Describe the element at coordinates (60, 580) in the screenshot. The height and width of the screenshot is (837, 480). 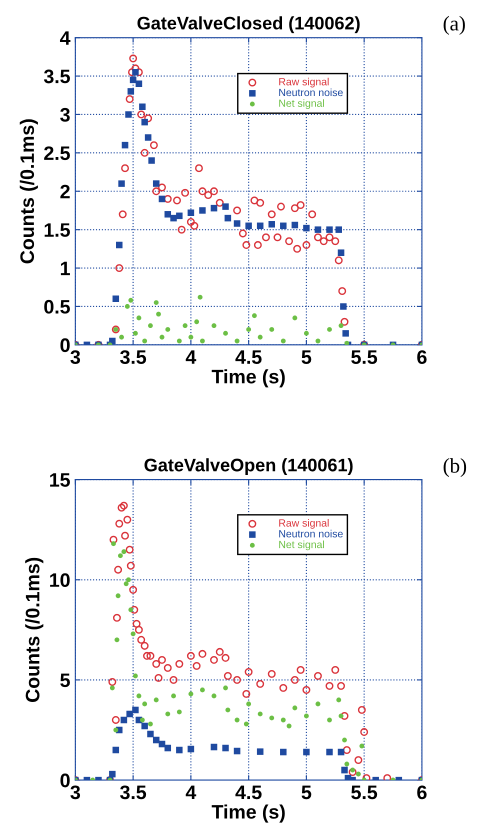
I see `y-tick-label: 10` at that location.